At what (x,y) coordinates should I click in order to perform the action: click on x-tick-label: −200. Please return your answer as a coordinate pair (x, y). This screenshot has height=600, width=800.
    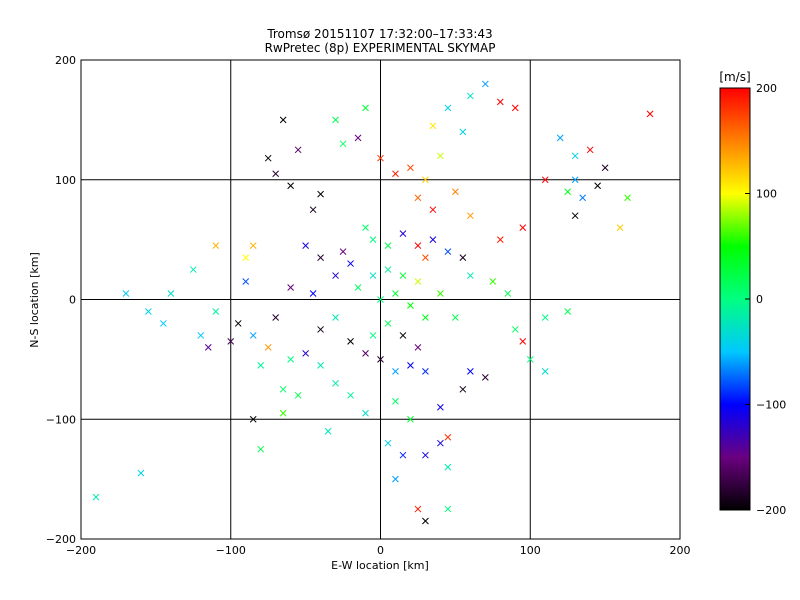
    Looking at the image, I should click on (81, 550).